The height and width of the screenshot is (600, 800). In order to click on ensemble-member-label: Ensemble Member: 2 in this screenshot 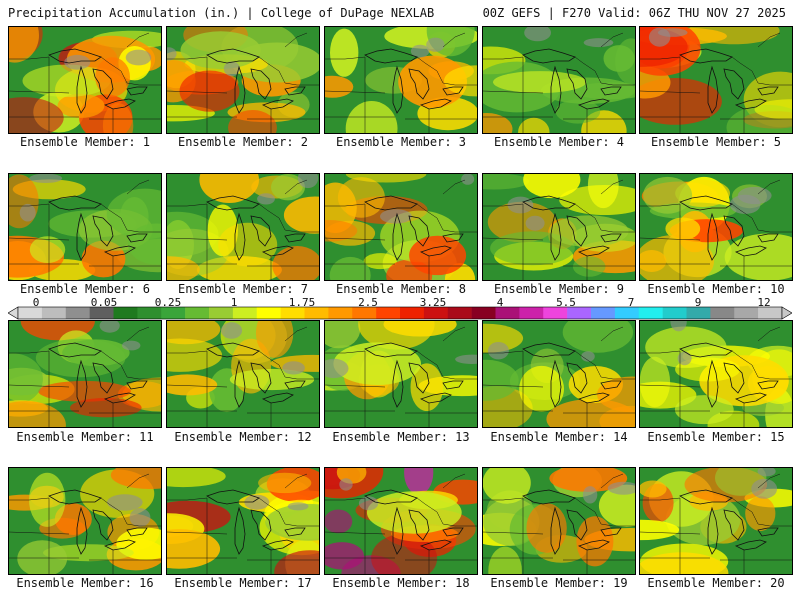, I will do `click(243, 142)`.